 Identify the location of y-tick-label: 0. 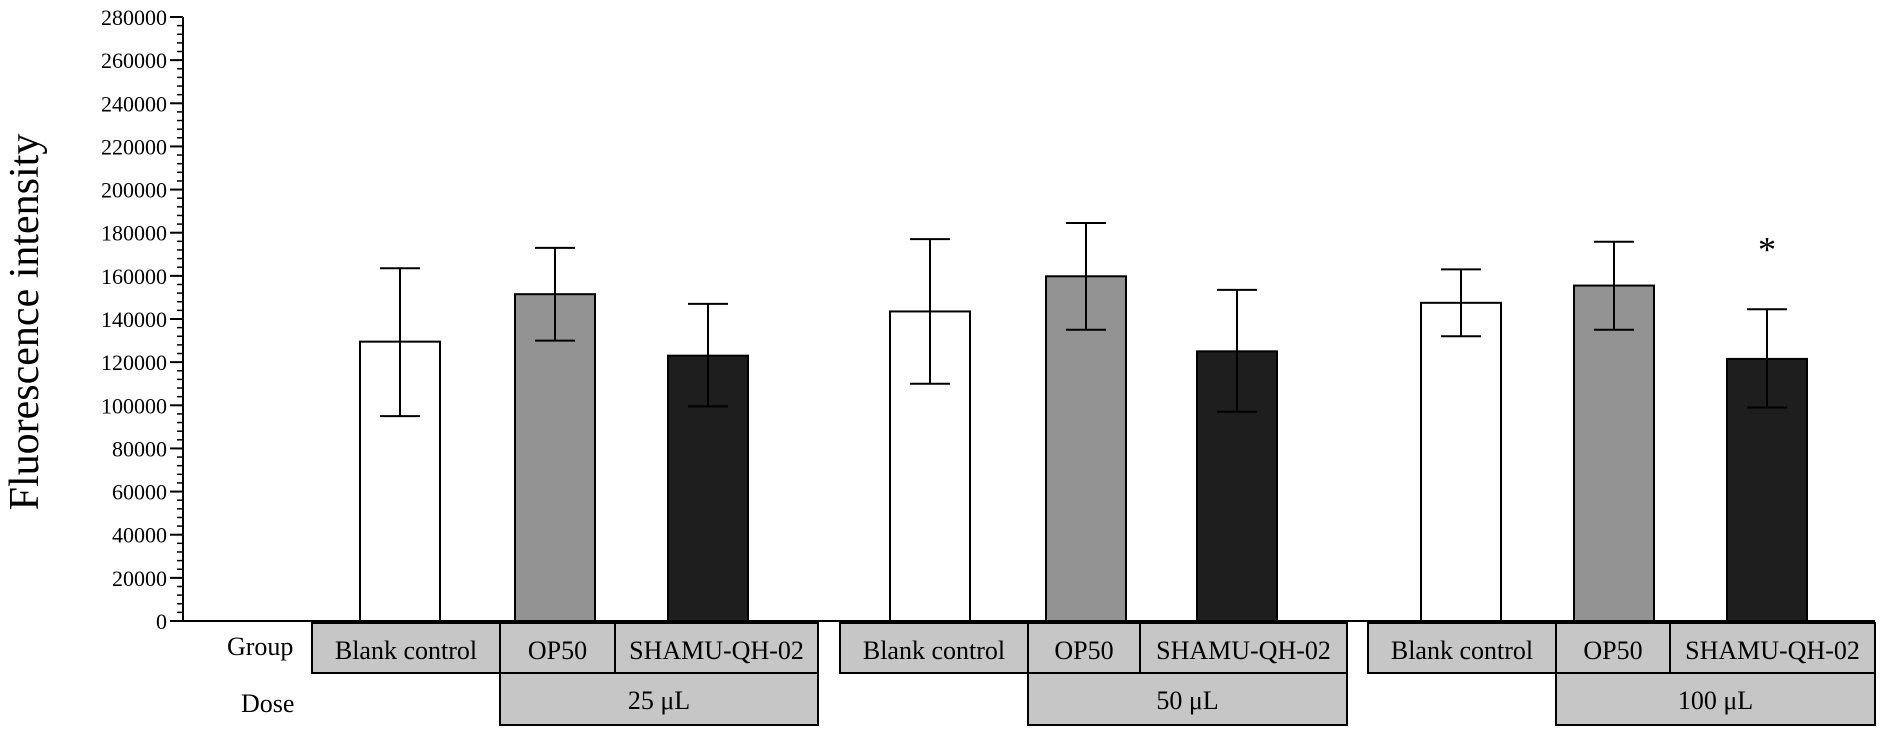
(161, 621).